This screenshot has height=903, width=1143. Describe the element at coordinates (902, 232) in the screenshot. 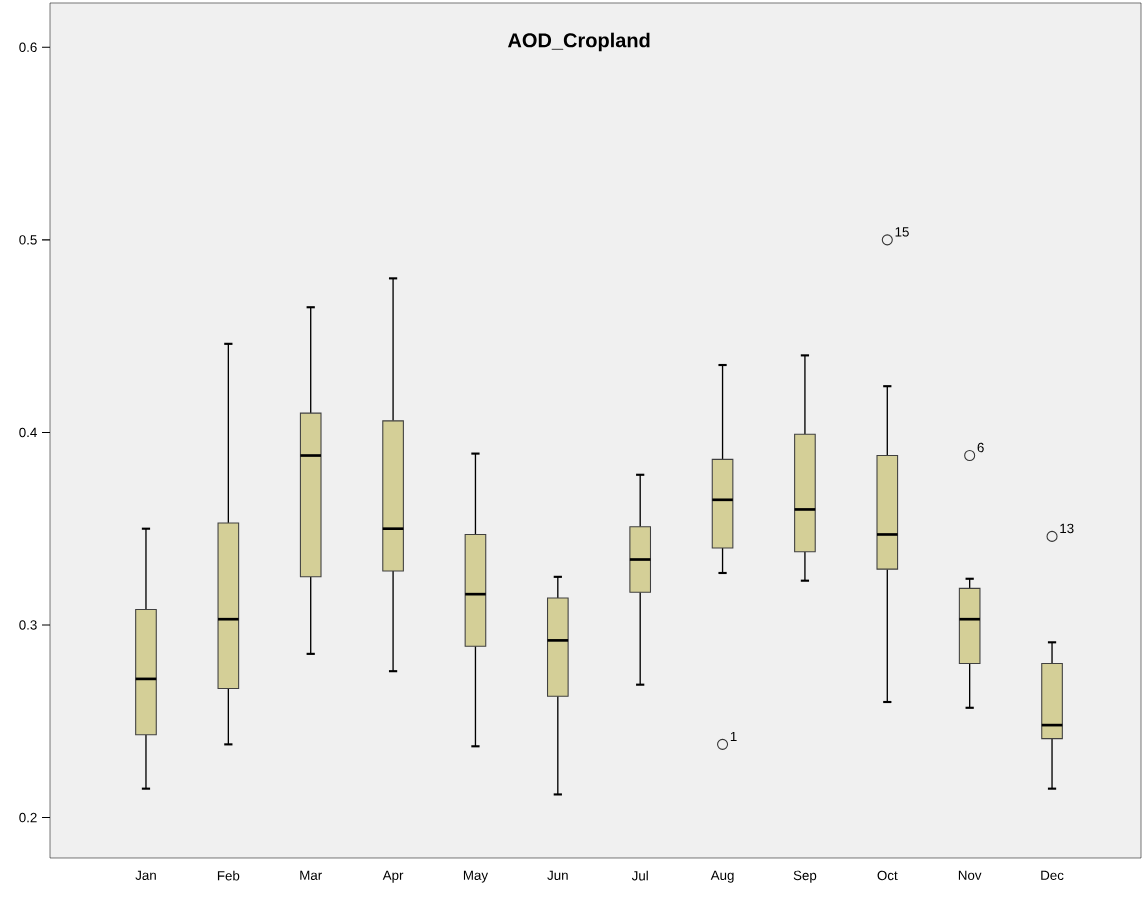

I see `annotation: 15` at that location.